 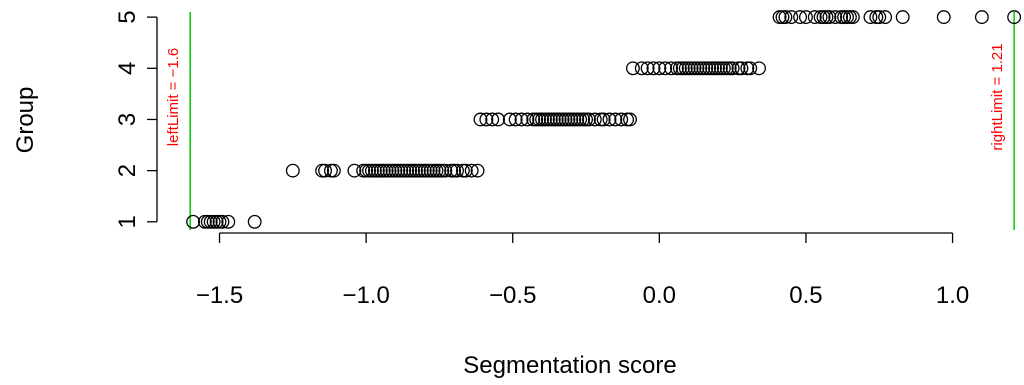 I want to click on y-tick-label: 2, so click(x=127, y=170).